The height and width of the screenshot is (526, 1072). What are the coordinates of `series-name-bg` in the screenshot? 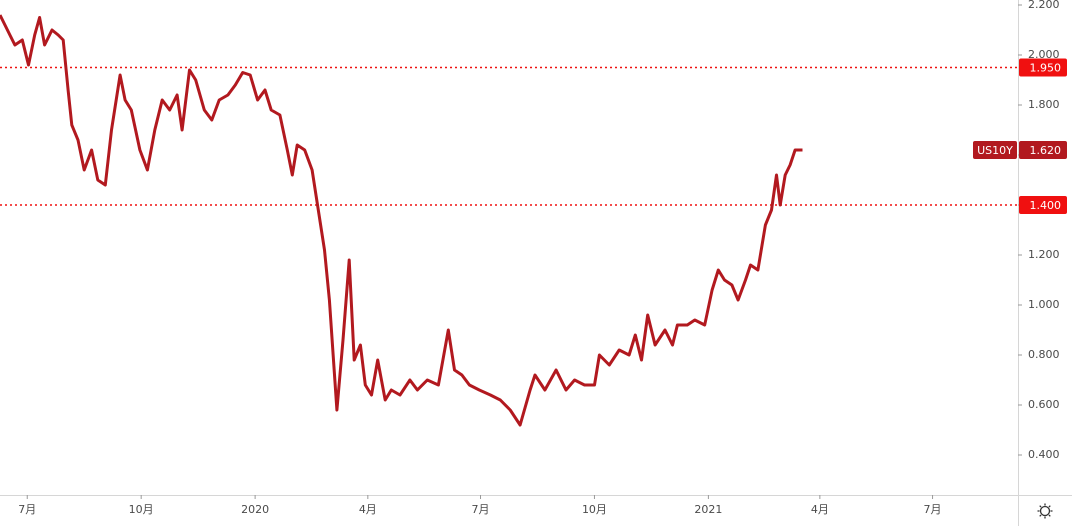 It's located at (995, 150).